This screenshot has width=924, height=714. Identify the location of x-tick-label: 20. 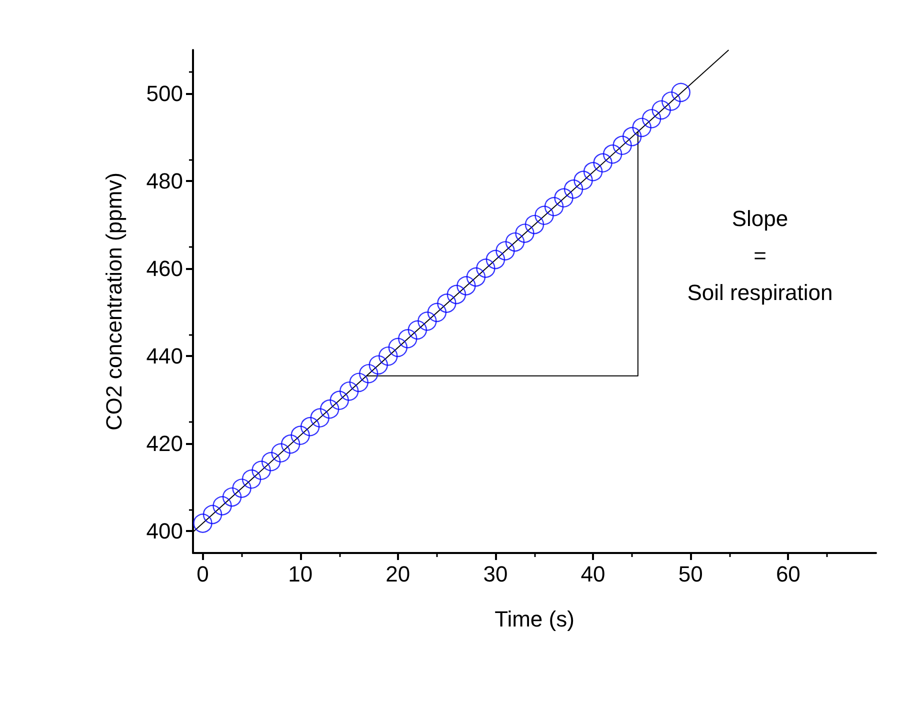
(398, 574).